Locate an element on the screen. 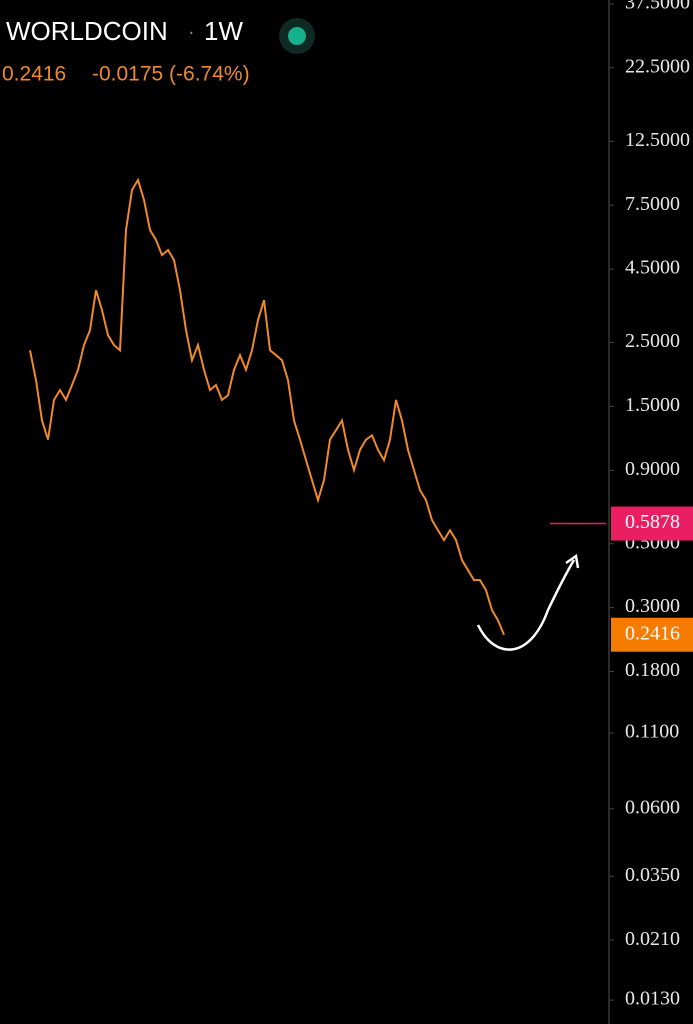 The width and height of the screenshot is (693, 1024). price-label: 0.2416 is located at coordinates (652, 633).